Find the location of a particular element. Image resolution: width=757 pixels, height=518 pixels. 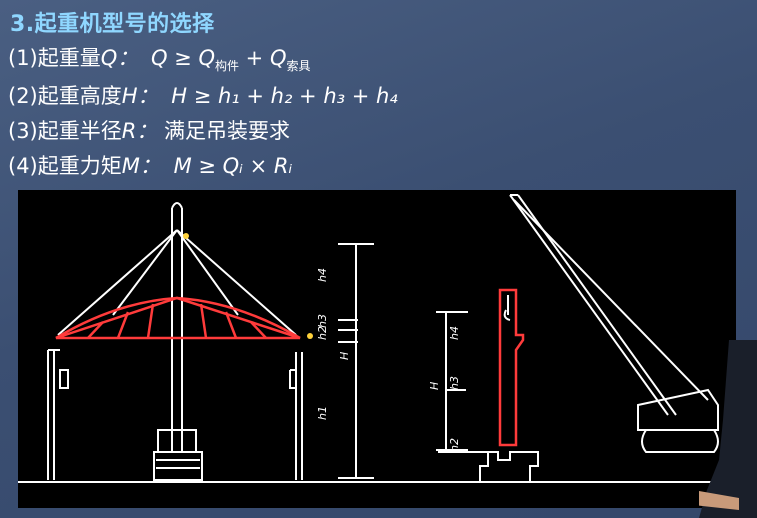

crawler-body is located at coordinates (678, 409).